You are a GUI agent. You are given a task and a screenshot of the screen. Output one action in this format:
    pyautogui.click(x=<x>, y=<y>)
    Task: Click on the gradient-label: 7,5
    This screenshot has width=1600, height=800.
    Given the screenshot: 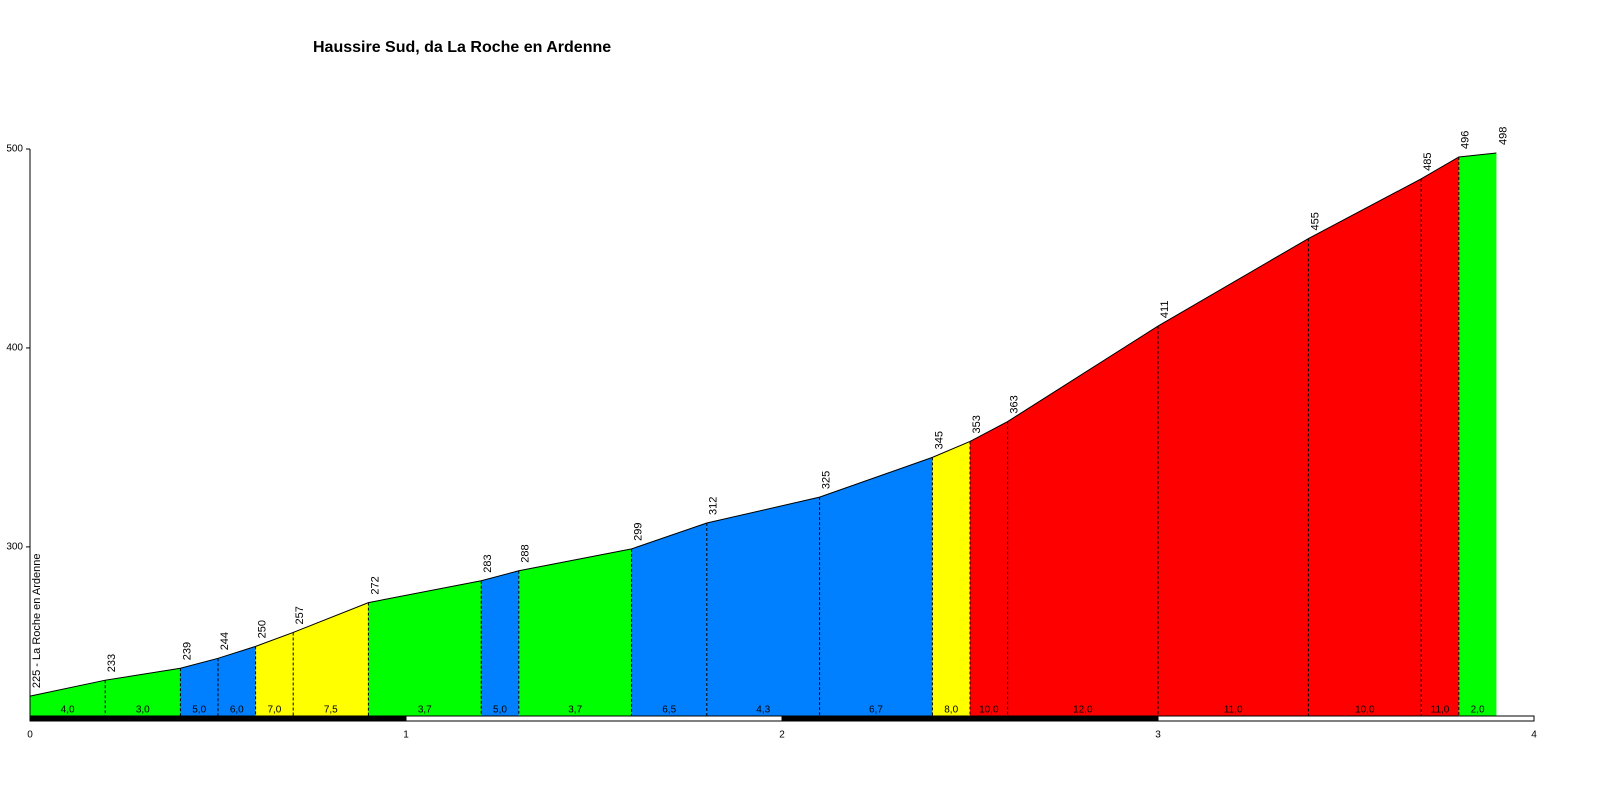 What is the action you would take?
    pyautogui.click(x=331, y=710)
    